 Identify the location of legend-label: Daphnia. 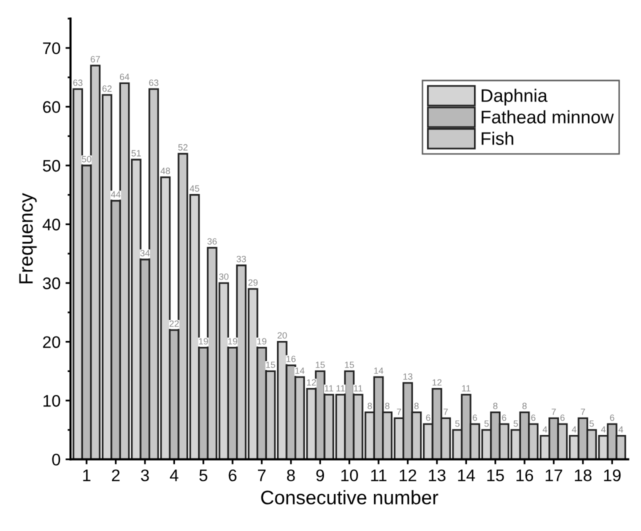
(515, 97).